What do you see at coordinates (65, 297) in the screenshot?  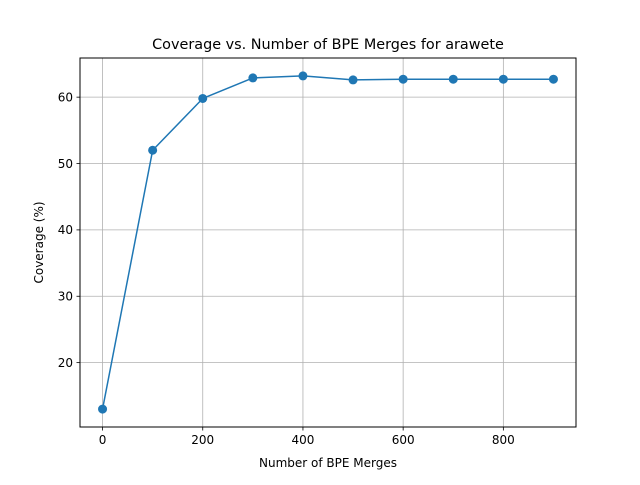 I see `y-tick-label: 30` at bounding box center [65, 297].